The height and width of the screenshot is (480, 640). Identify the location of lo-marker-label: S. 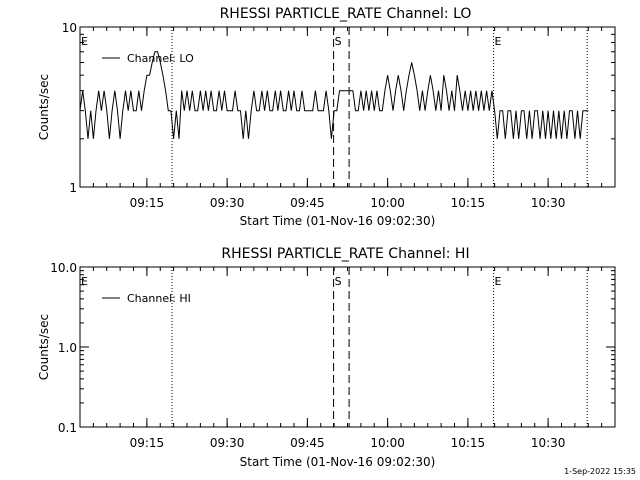
(338, 41).